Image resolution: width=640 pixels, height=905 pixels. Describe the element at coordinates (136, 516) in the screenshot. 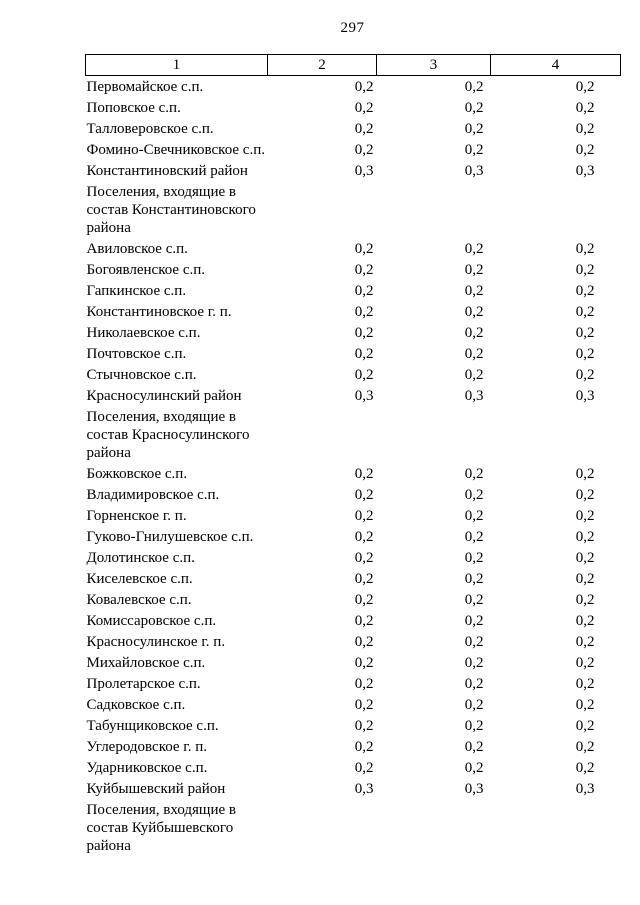

I see `row-label: Горненское г. п.` at that location.